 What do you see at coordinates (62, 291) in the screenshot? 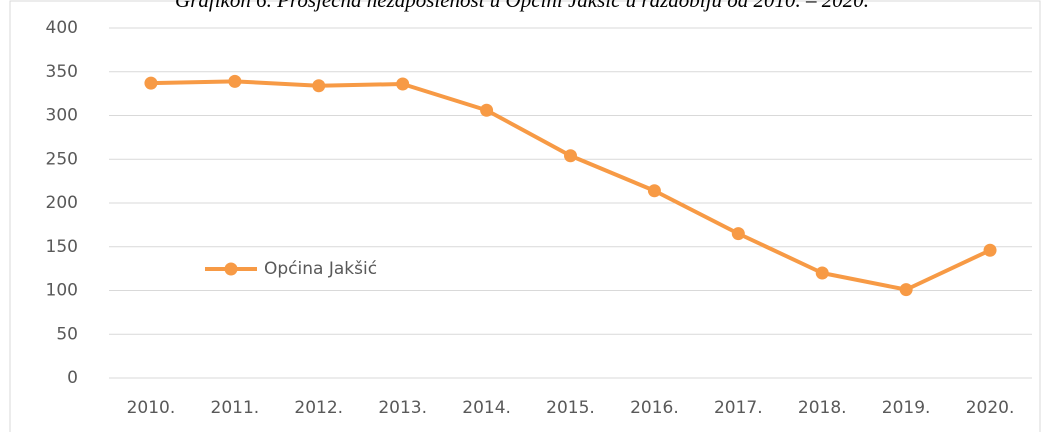
I see `y-tick-label: 100` at bounding box center [62, 291].